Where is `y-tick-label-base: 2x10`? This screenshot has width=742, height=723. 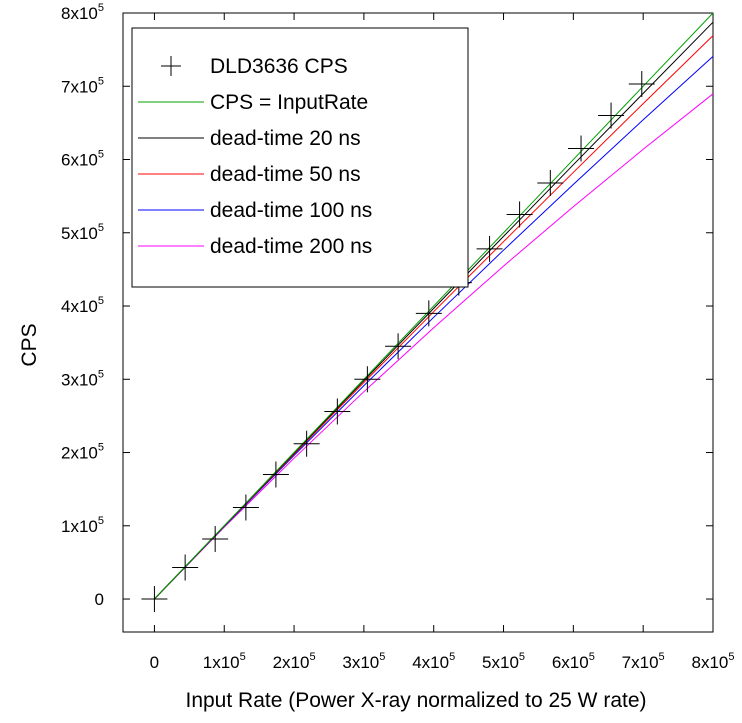 y-tick-label-base: 2x10 is located at coordinates (79, 453).